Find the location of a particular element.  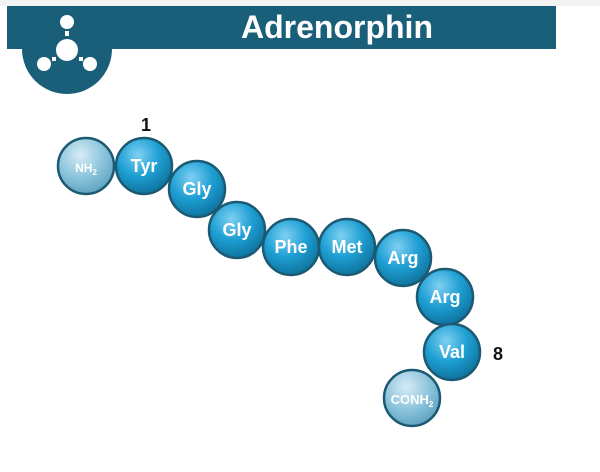

residue-4-label: Phe is located at coordinates (290, 247).